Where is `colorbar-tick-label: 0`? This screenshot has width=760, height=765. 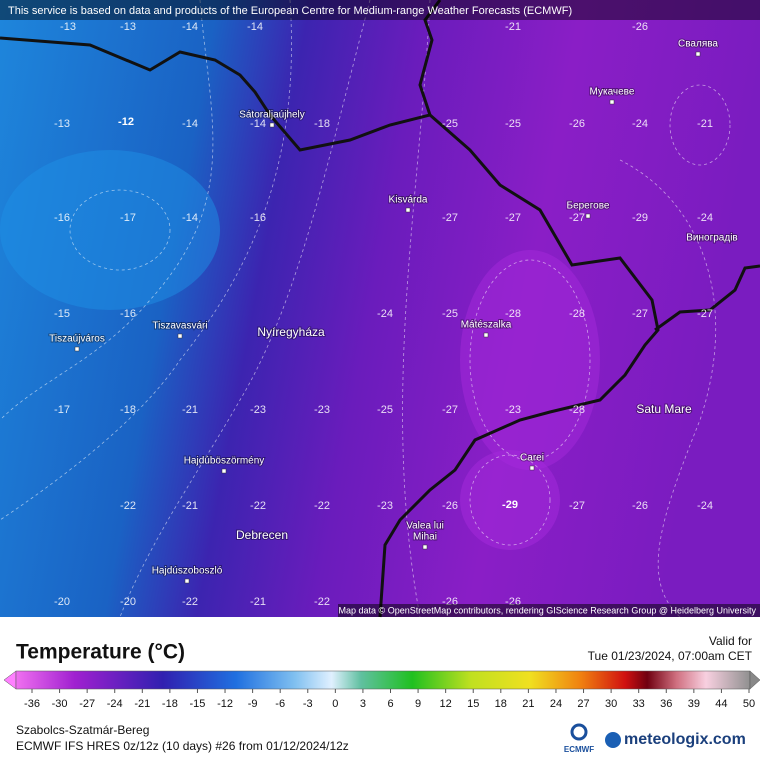 colorbar-tick-label: 0 is located at coordinates (335, 704).